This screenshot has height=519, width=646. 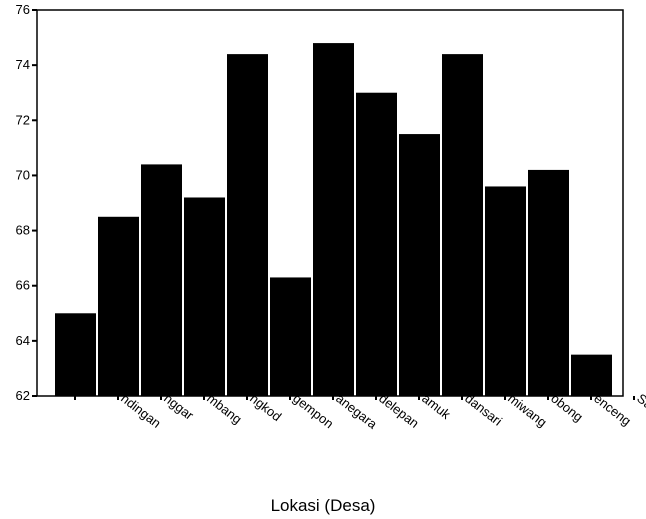 What do you see at coordinates (356, 412) in the screenshot?
I see `x-category-label: anegara` at bounding box center [356, 412].